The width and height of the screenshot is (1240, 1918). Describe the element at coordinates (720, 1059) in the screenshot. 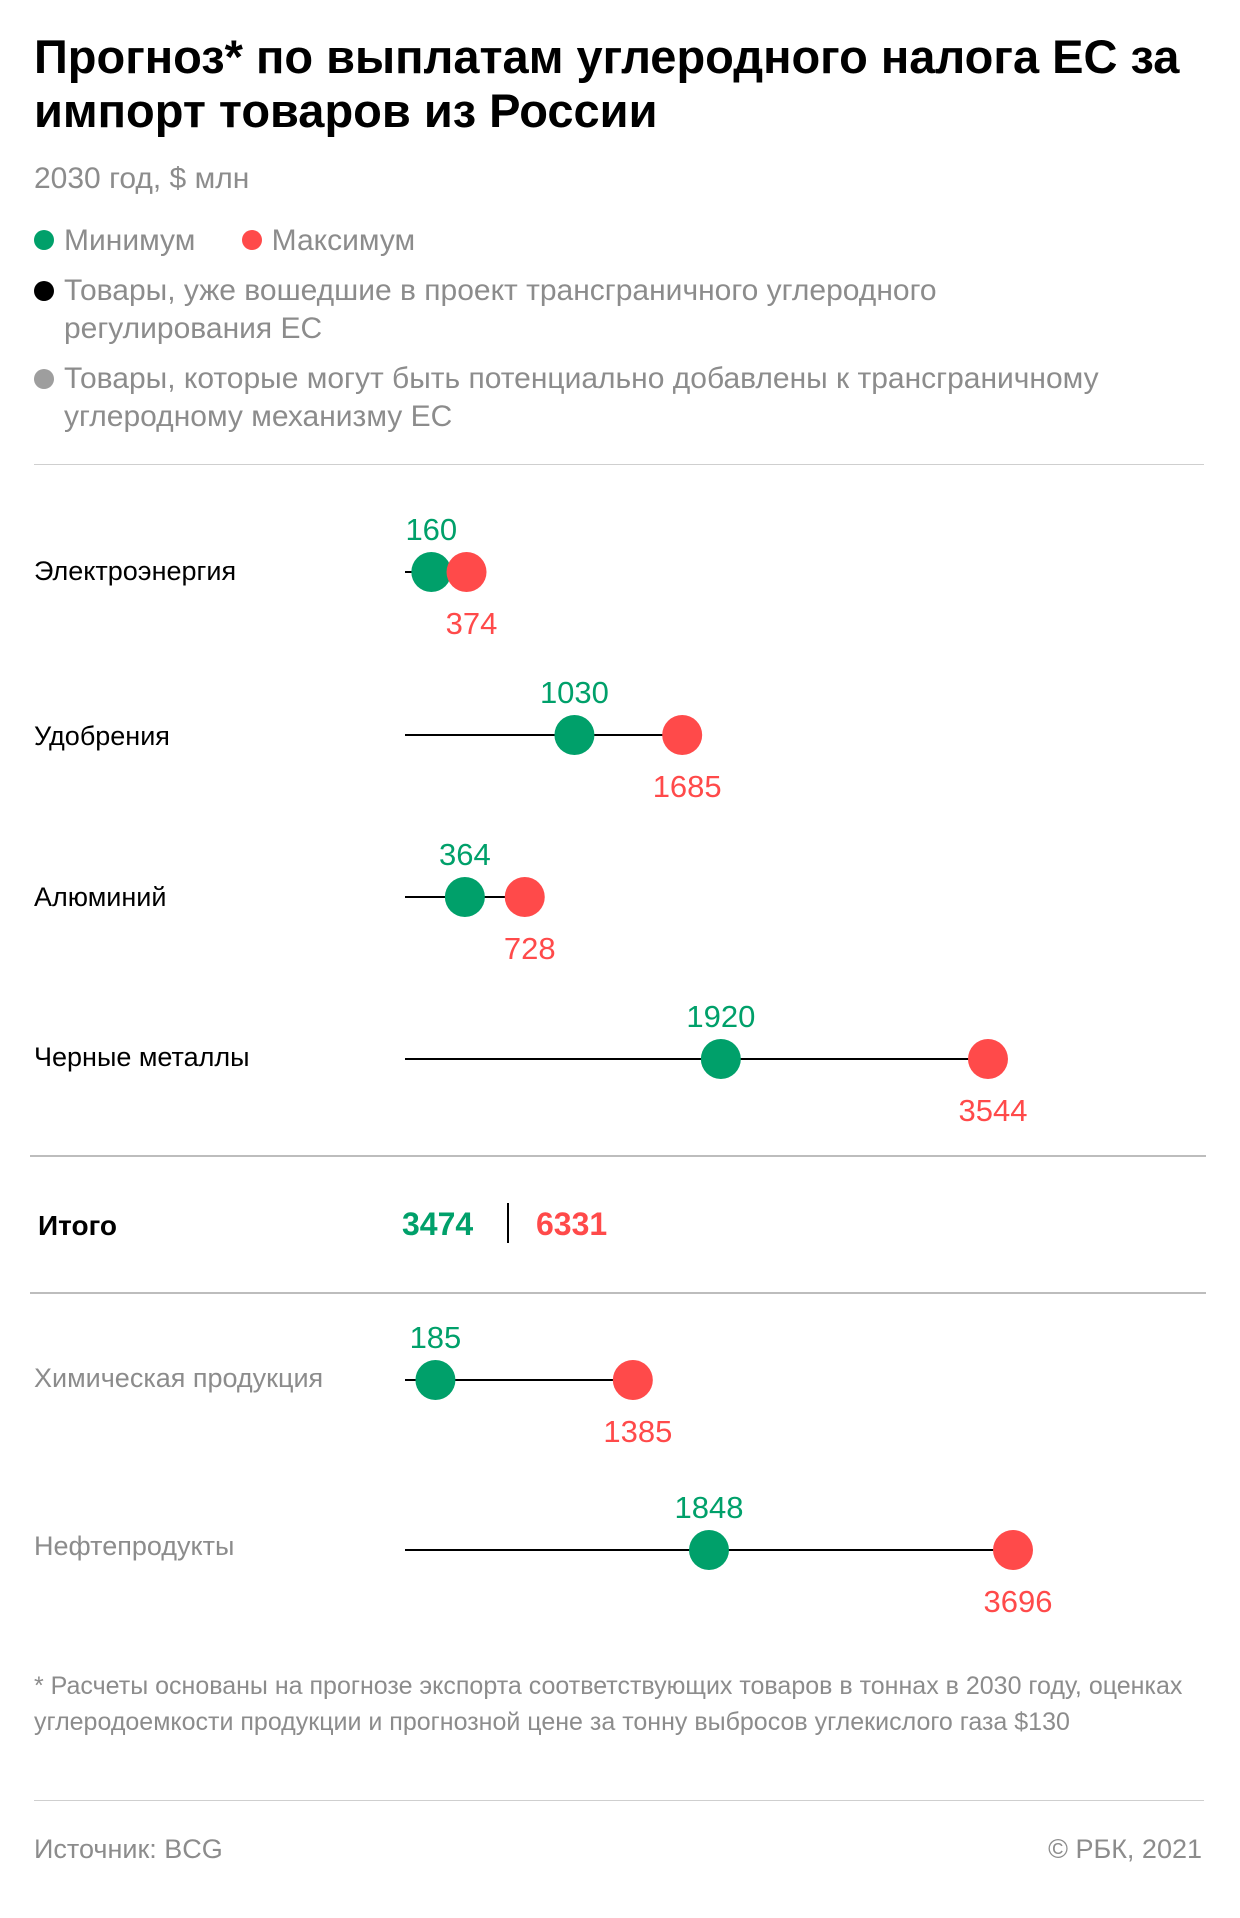

I see `min-point-ferrous-metals` at that location.